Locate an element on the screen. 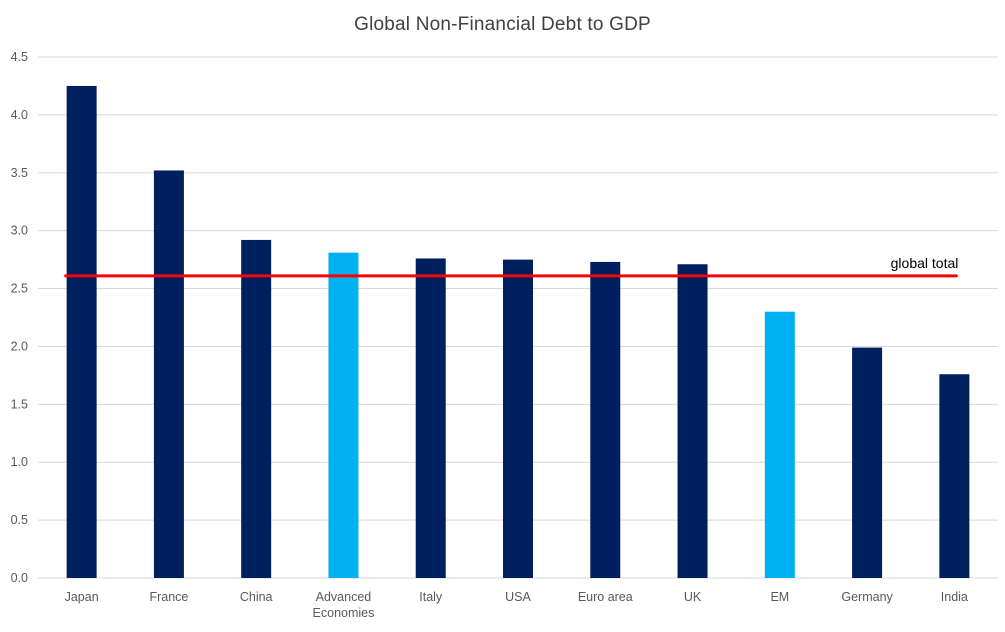  x-category-label-0: Japan is located at coordinates (82, 597).